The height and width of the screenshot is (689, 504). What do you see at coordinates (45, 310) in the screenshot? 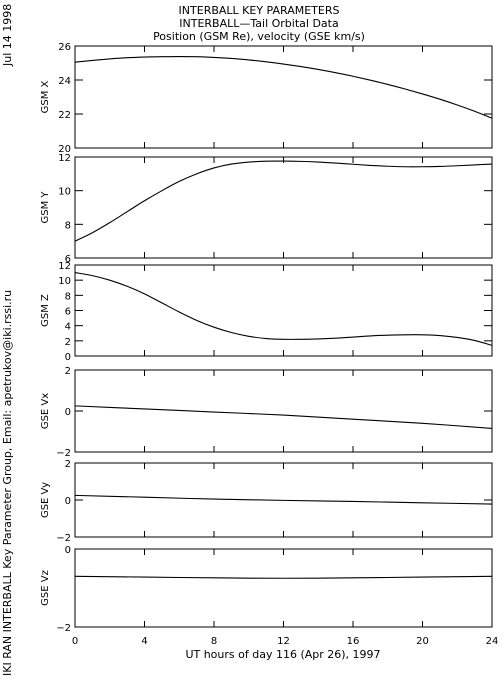
I see `y-axis-label-gsm-z: GSM Z` at bounding box center [45, 310].